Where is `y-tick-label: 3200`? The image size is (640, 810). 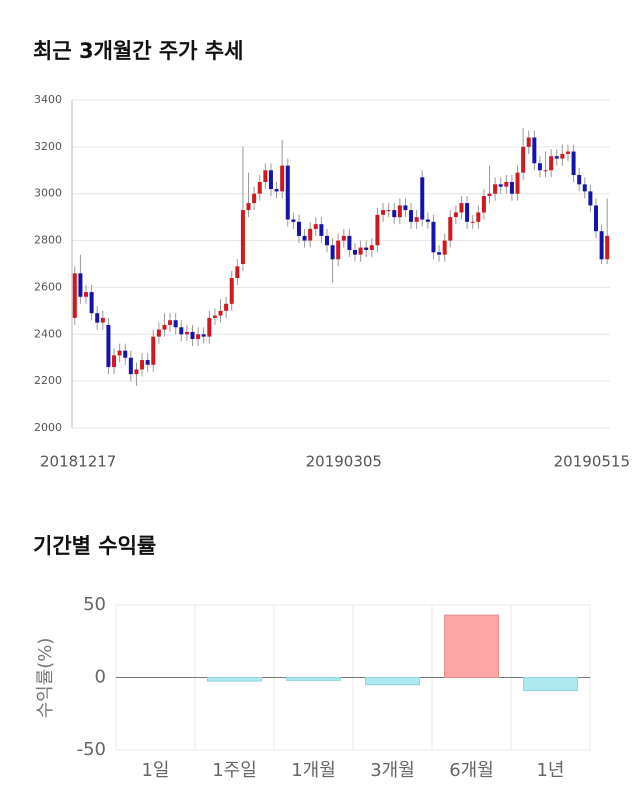
y-tick-label: 3200 is located at coordinates (48, 146).